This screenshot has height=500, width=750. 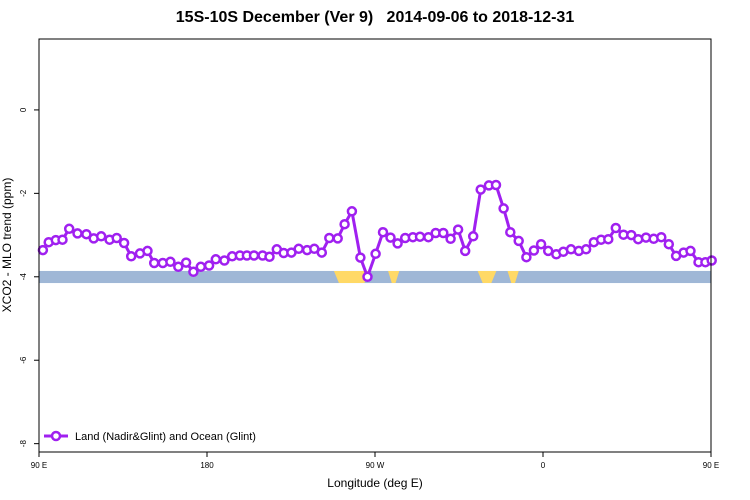 What do you see at coordinates (23, 109) in the screenshot?
I see `y-tick-label: 0` at bounding box center [23, 109].